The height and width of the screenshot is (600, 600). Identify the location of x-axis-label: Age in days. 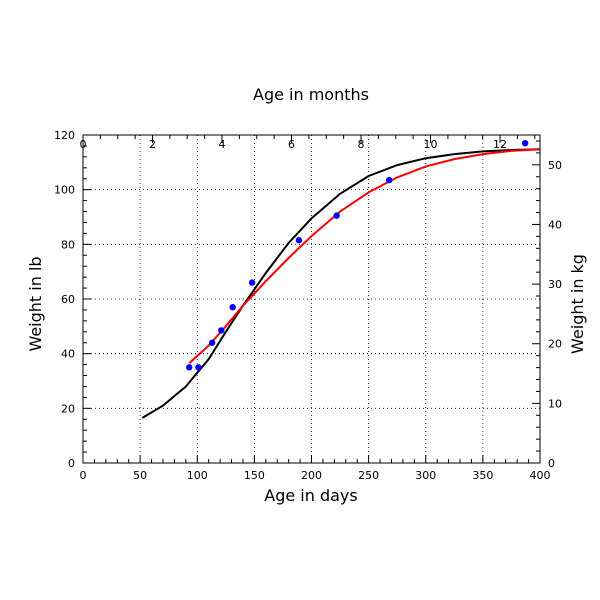
(310, 495).